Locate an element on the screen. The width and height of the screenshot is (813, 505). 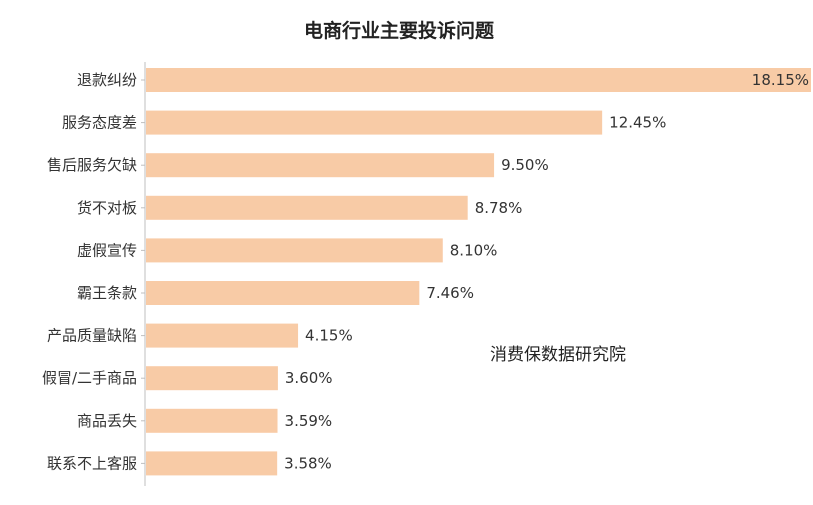
value-label: 12.45% is located at coordinates (637, 123).